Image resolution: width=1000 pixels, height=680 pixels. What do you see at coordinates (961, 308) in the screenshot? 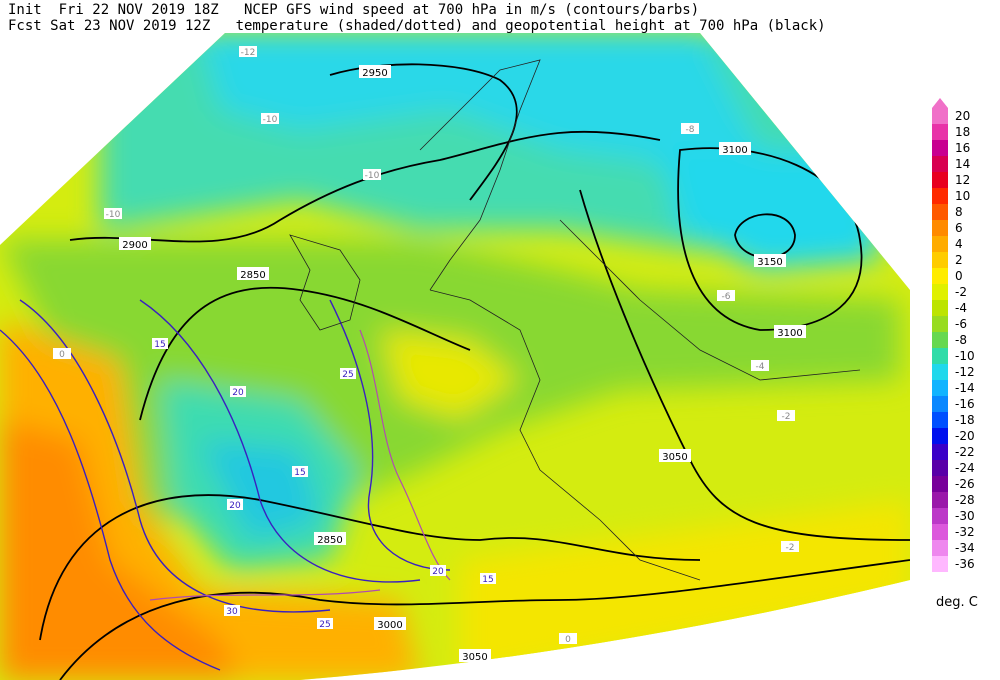
I see `colorbar-label: -4` at bounding box center [961, 308].